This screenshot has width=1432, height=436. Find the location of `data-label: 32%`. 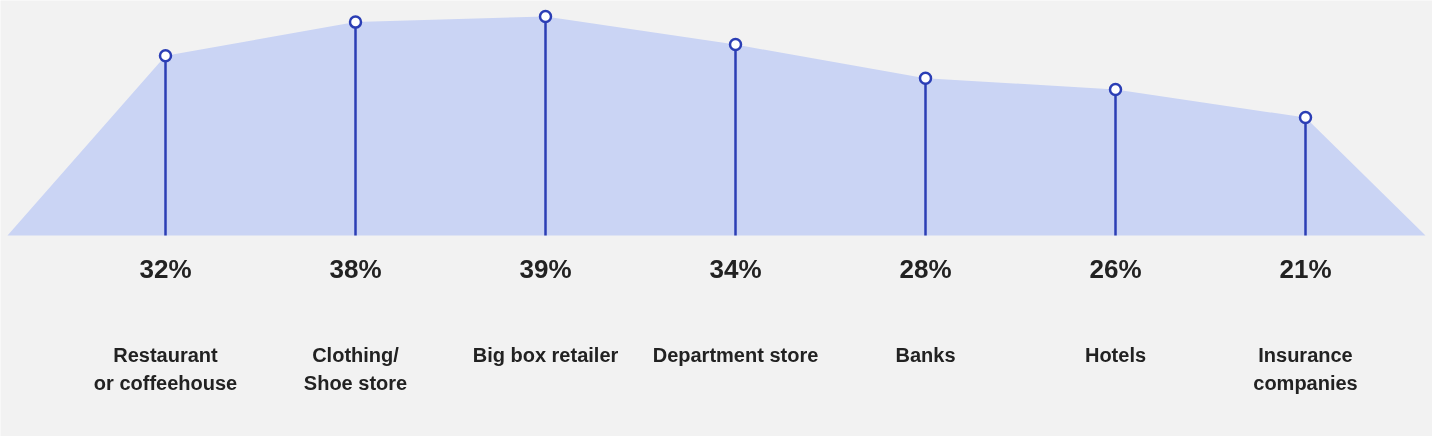

data-label: 32% is located at coordinates (165, 268).